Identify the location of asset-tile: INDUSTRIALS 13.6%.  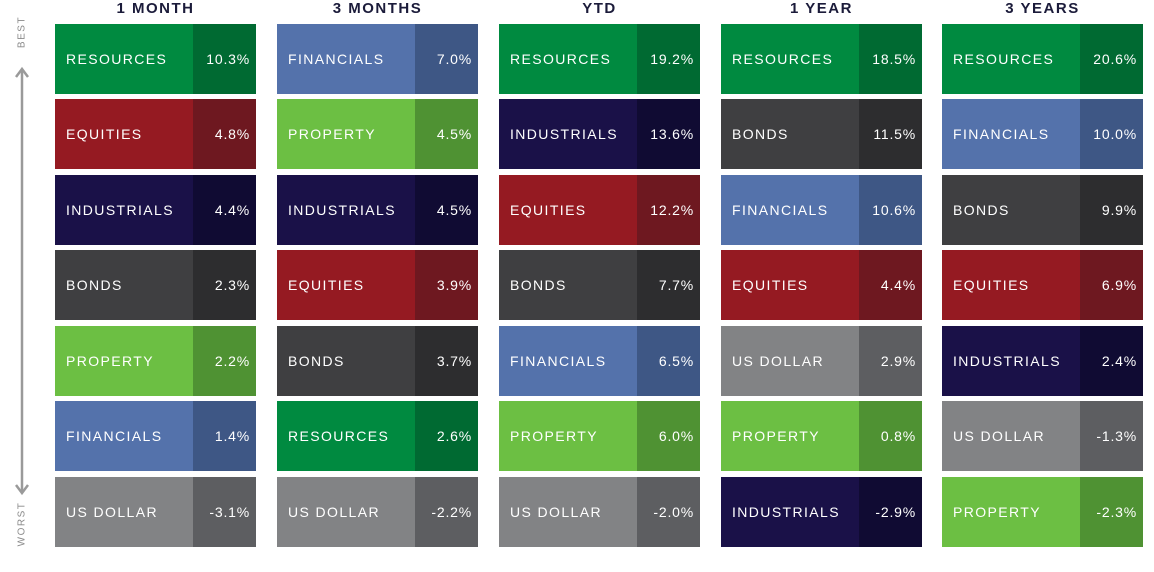
(599, 134).